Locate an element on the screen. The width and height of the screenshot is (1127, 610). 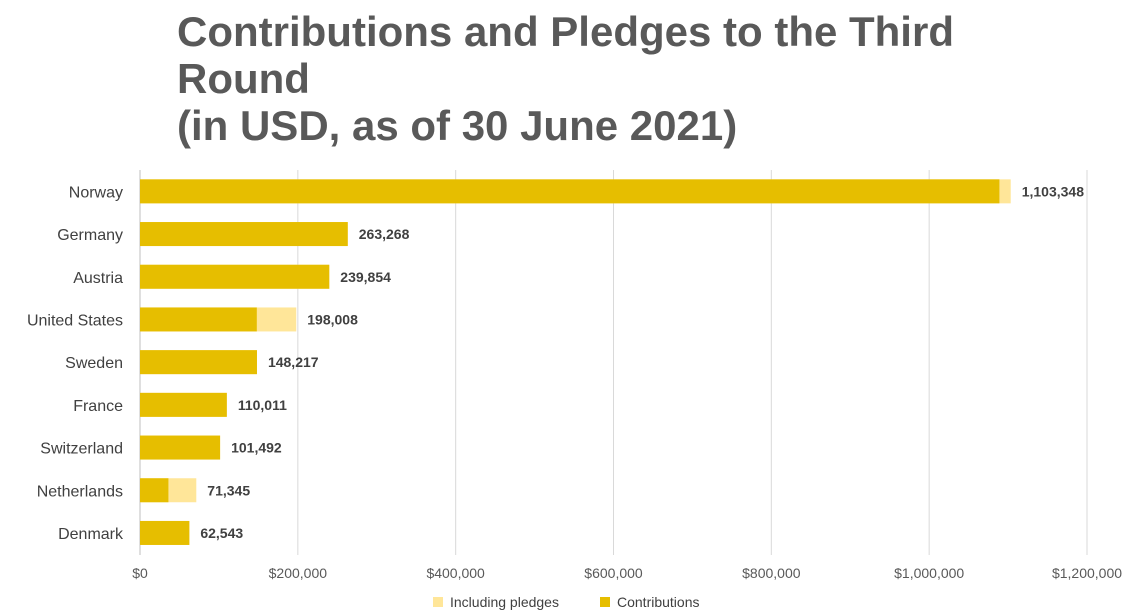
data-label: 101,492 is located at coordinates (256, 448).